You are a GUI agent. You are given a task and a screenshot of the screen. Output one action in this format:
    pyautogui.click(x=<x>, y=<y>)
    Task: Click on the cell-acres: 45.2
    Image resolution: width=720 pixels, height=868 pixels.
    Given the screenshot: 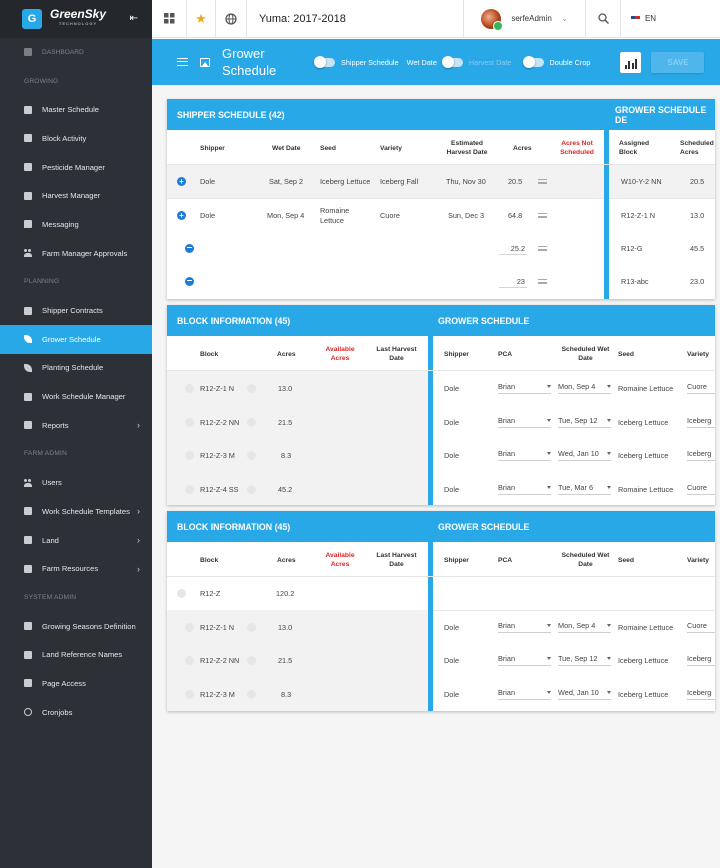 What is the action you would take?
    pyautogui.click(x=285, y=489)
    